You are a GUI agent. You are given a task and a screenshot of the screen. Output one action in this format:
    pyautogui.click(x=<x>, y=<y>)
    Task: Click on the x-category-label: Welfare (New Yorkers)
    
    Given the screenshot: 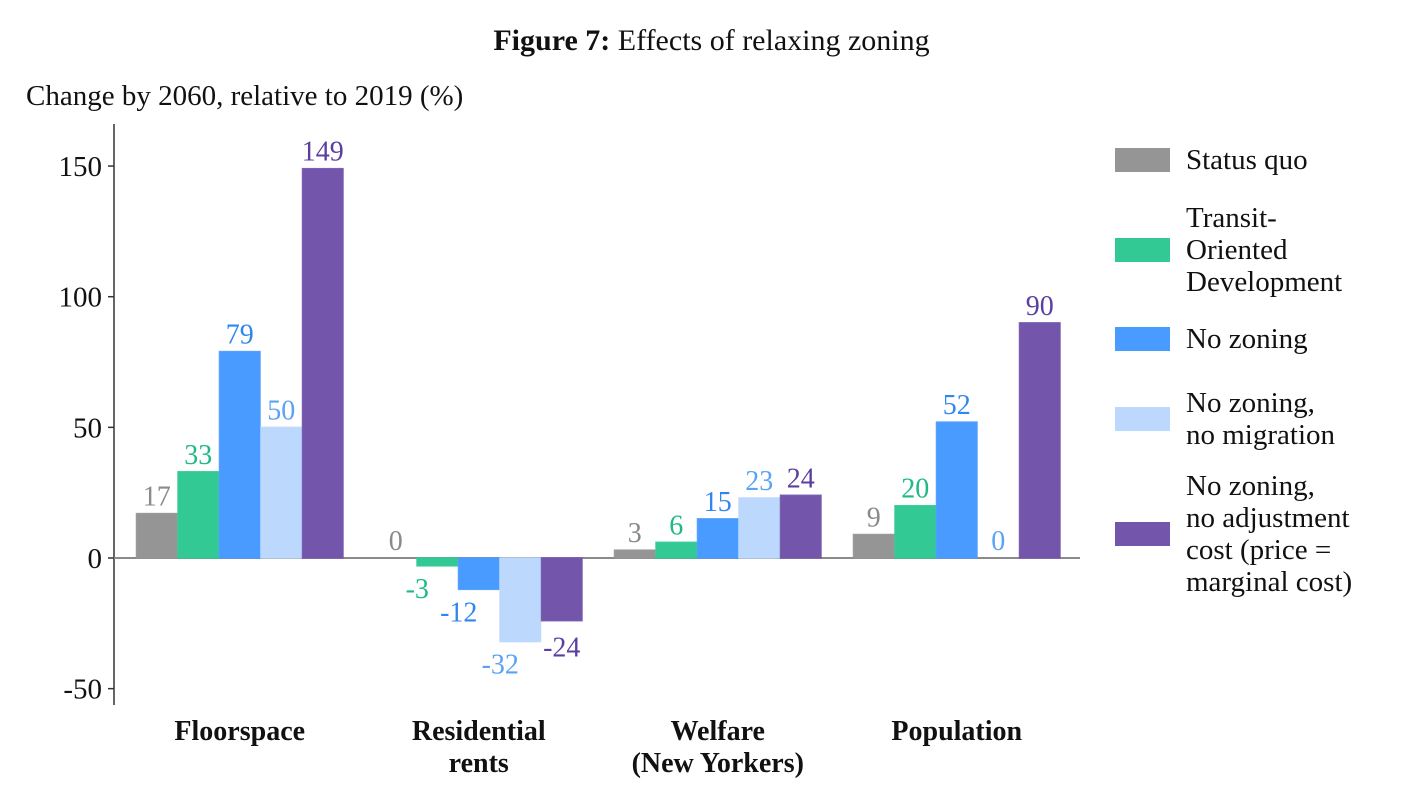 What is the action you would take?
    pyautogui.click(x=718, y=747)
    